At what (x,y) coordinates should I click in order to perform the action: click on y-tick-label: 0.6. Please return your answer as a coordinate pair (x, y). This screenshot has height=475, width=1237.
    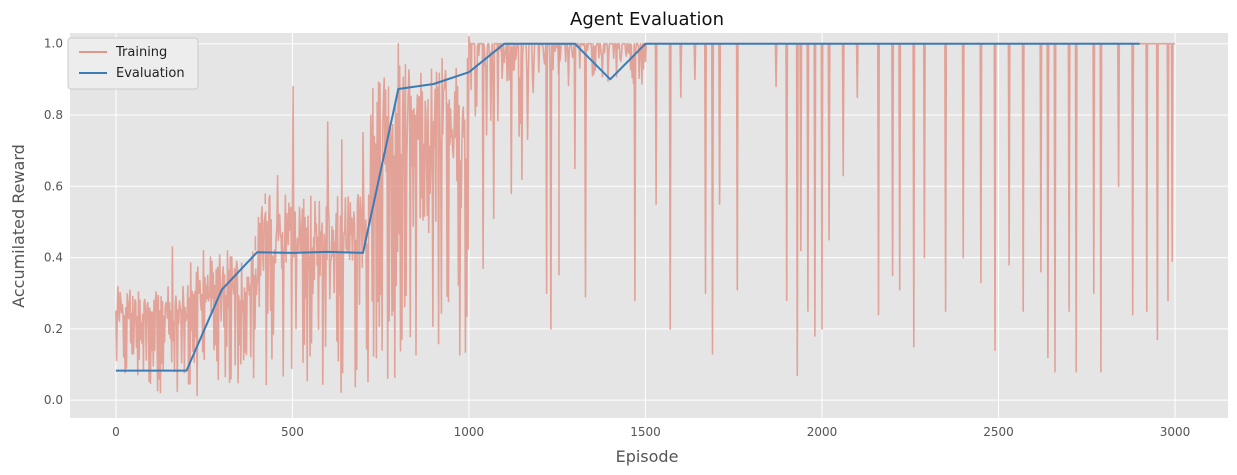
    Looking at the image, I should click on (53, 186).